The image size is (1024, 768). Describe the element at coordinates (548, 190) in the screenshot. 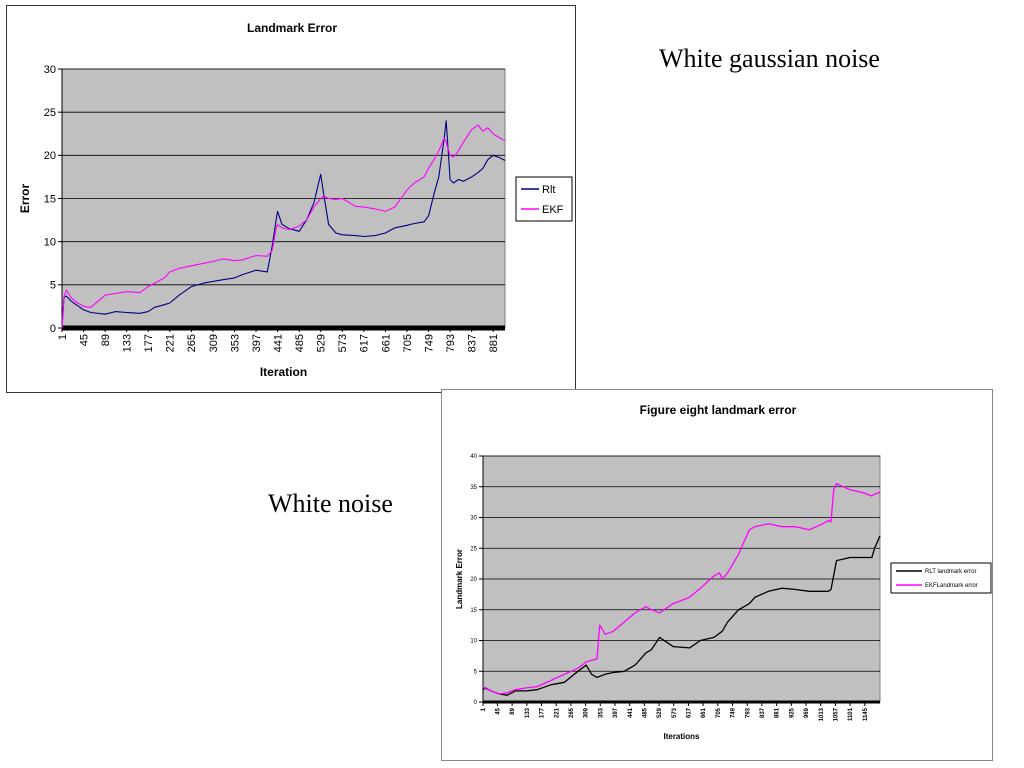

I see `legend-entry: Rlt` at that location.